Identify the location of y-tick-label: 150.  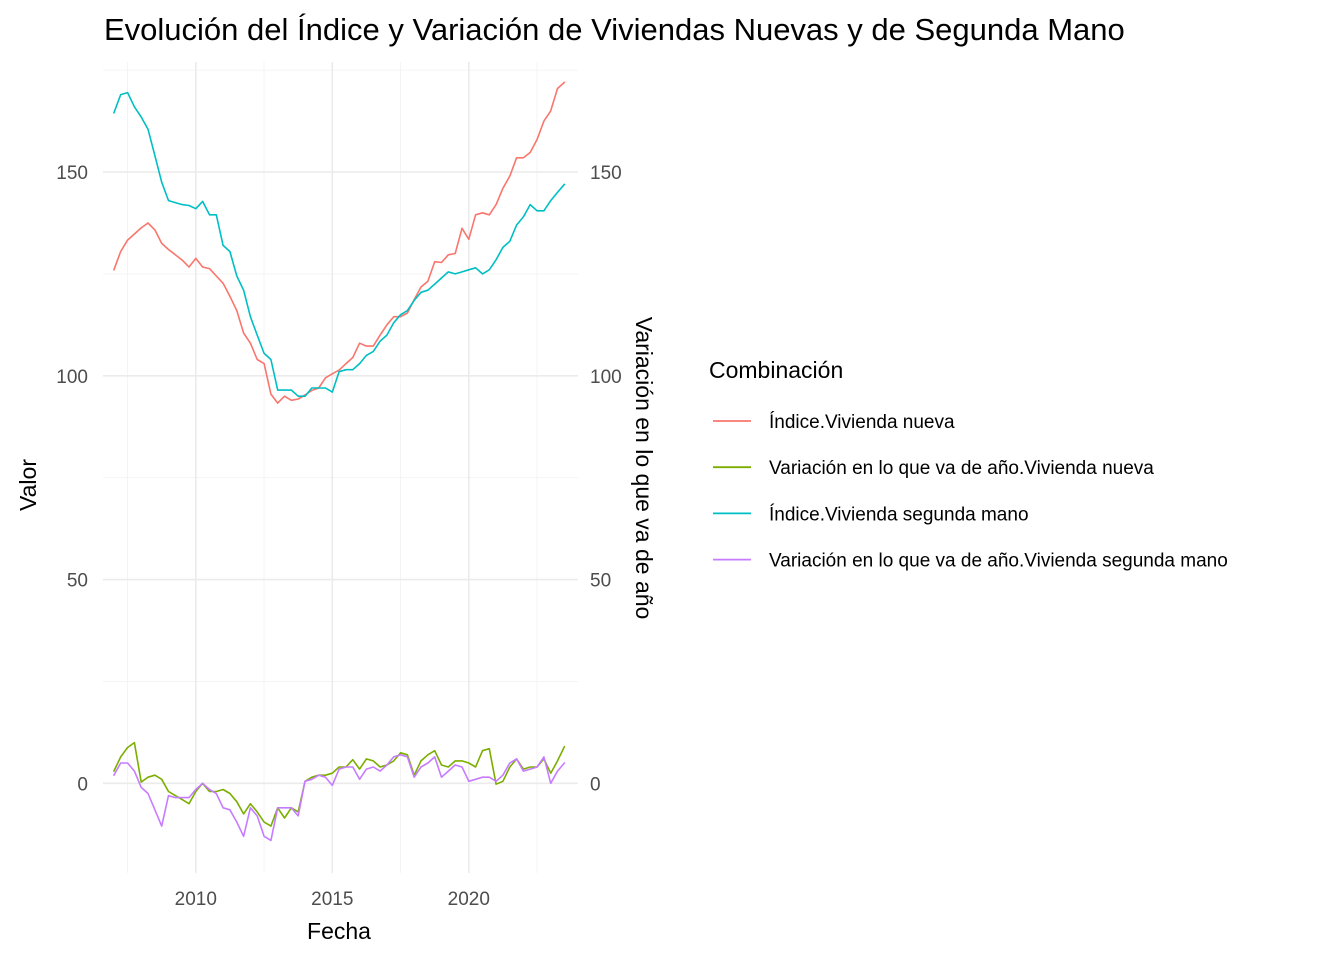
(72, 173).